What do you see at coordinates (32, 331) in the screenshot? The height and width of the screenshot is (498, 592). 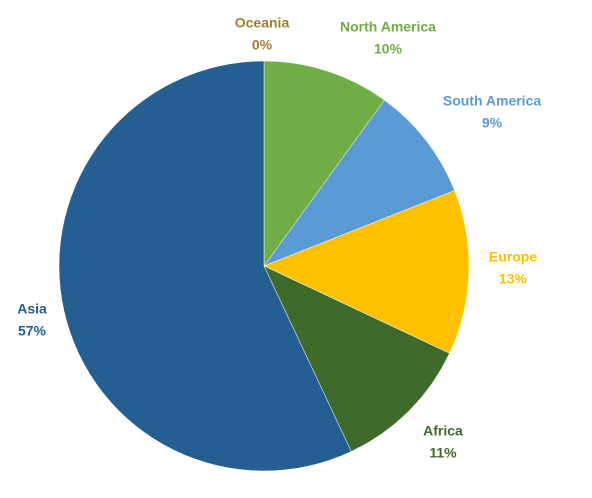 I see `value-label: 57%` at bounding box center [32, 331].